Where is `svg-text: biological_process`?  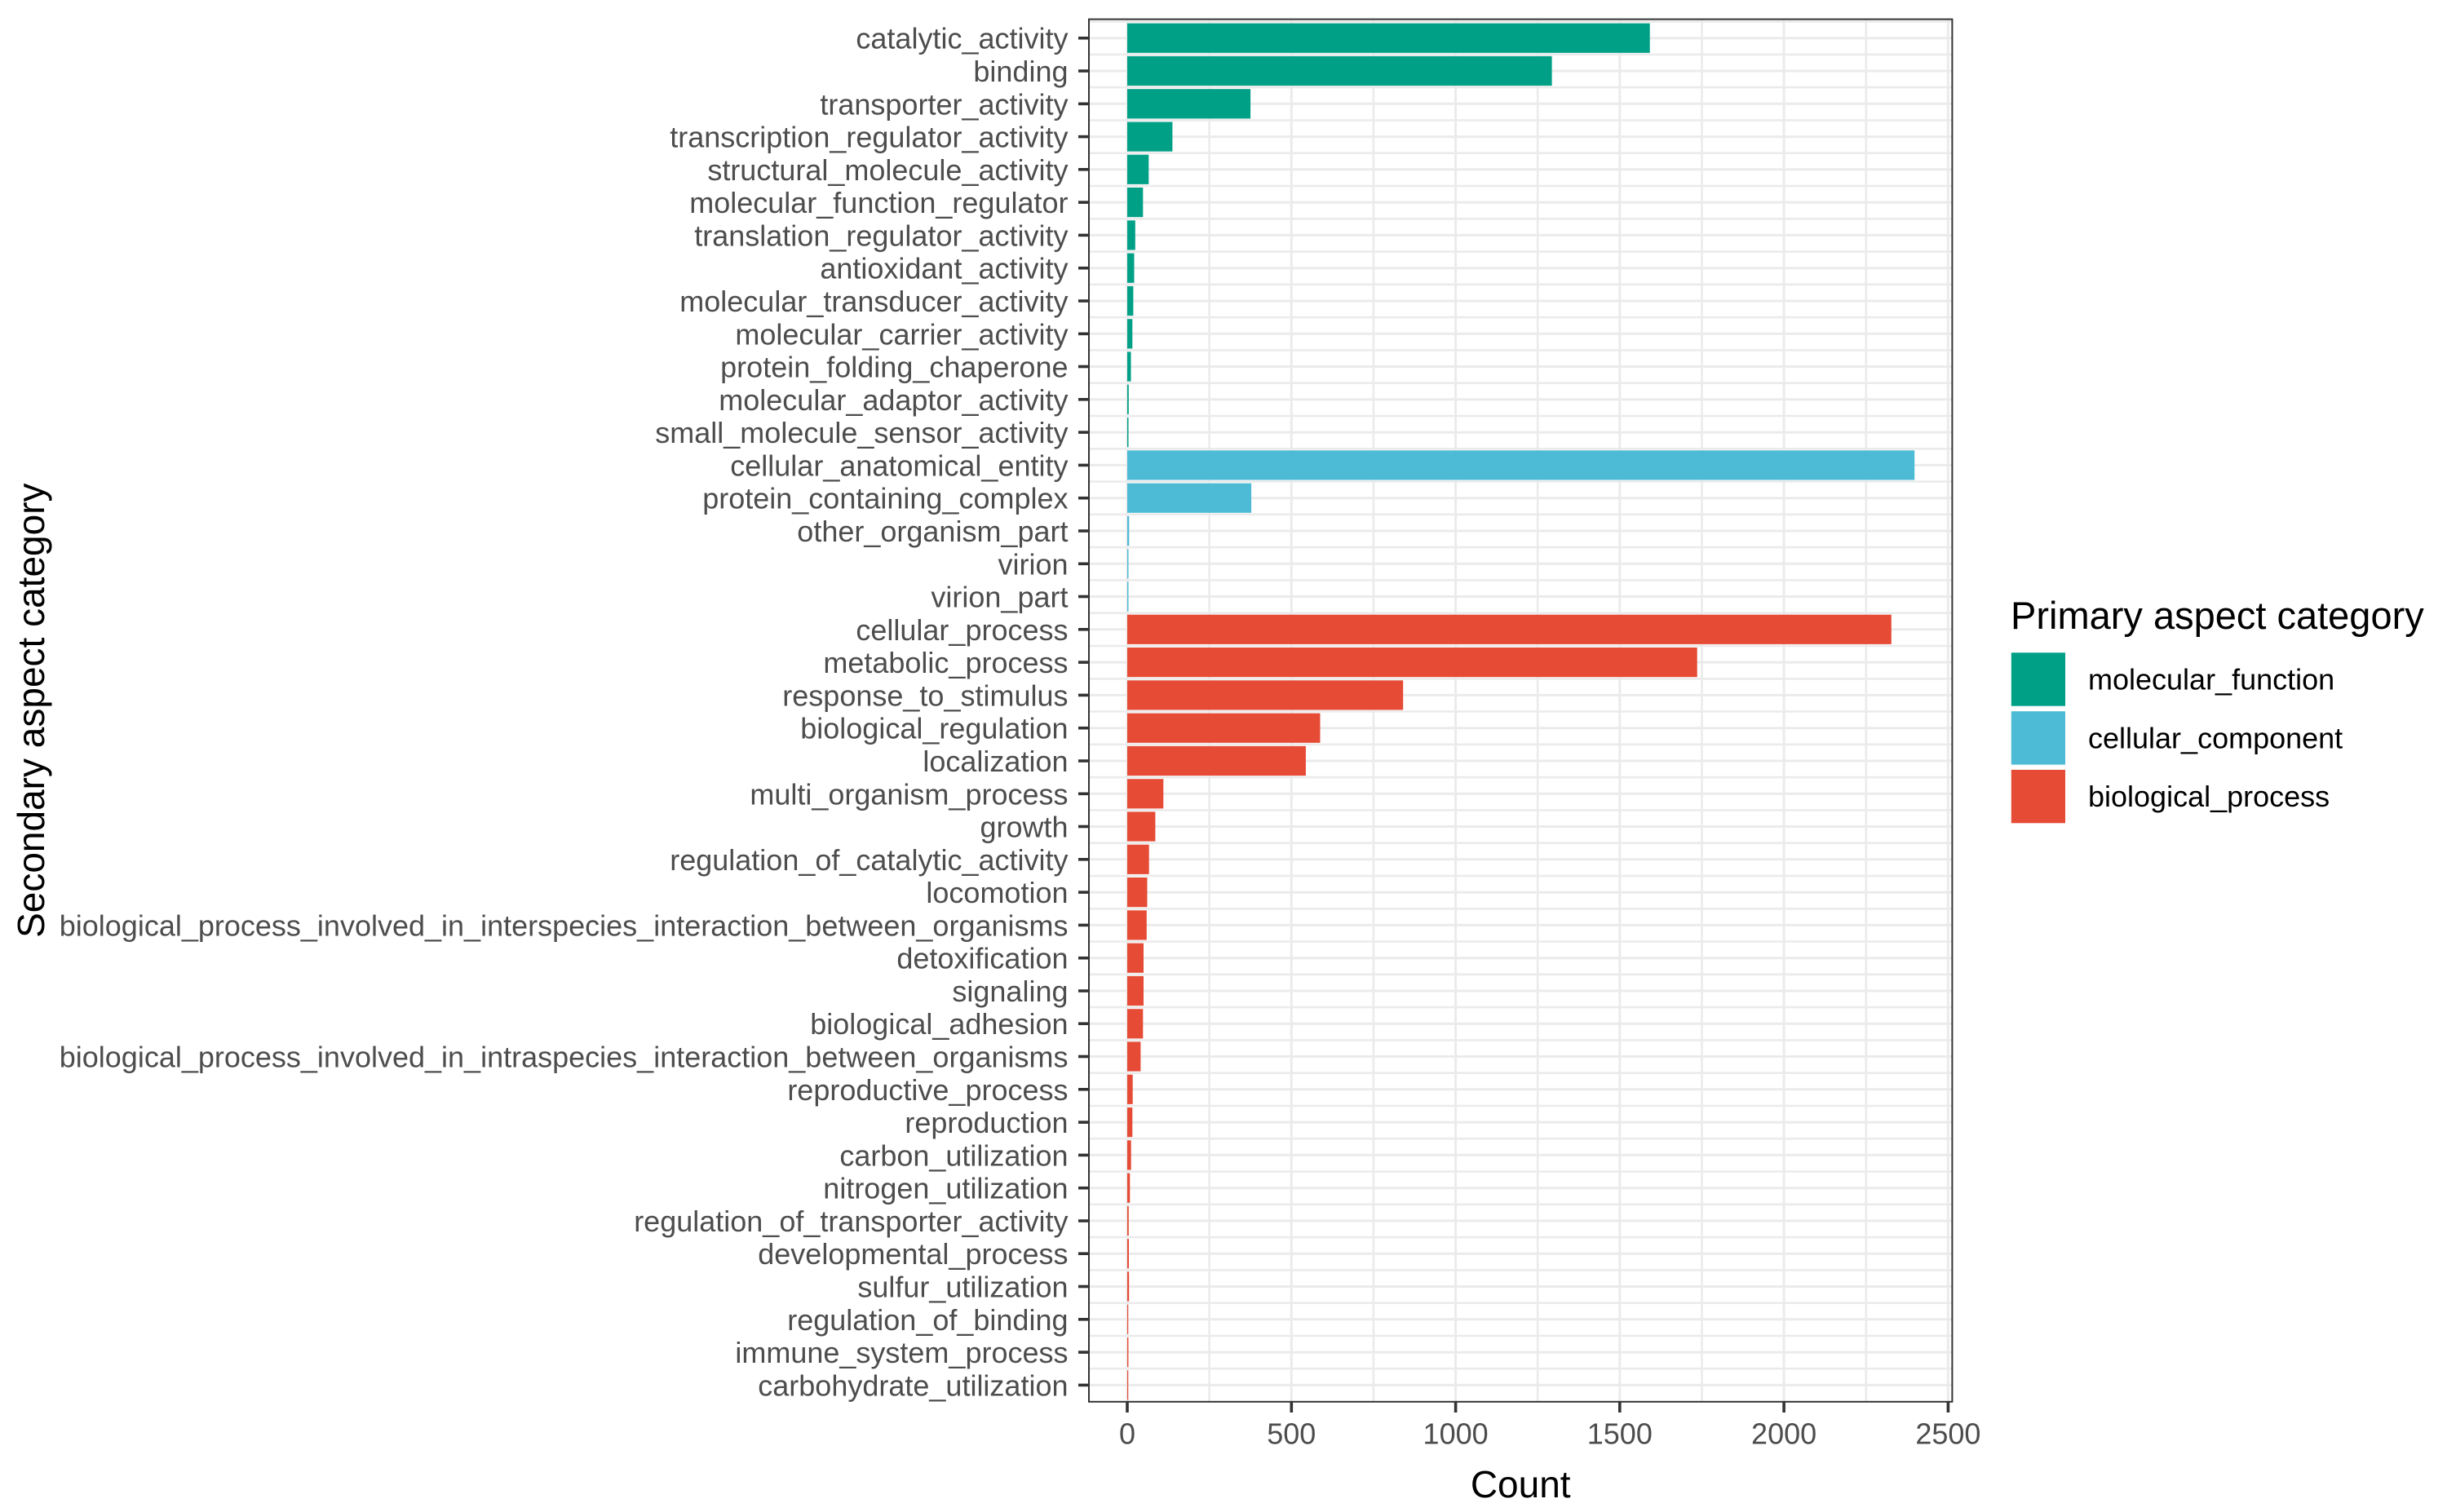
svg-text: biological_process is located at coordinates (2209, 796).